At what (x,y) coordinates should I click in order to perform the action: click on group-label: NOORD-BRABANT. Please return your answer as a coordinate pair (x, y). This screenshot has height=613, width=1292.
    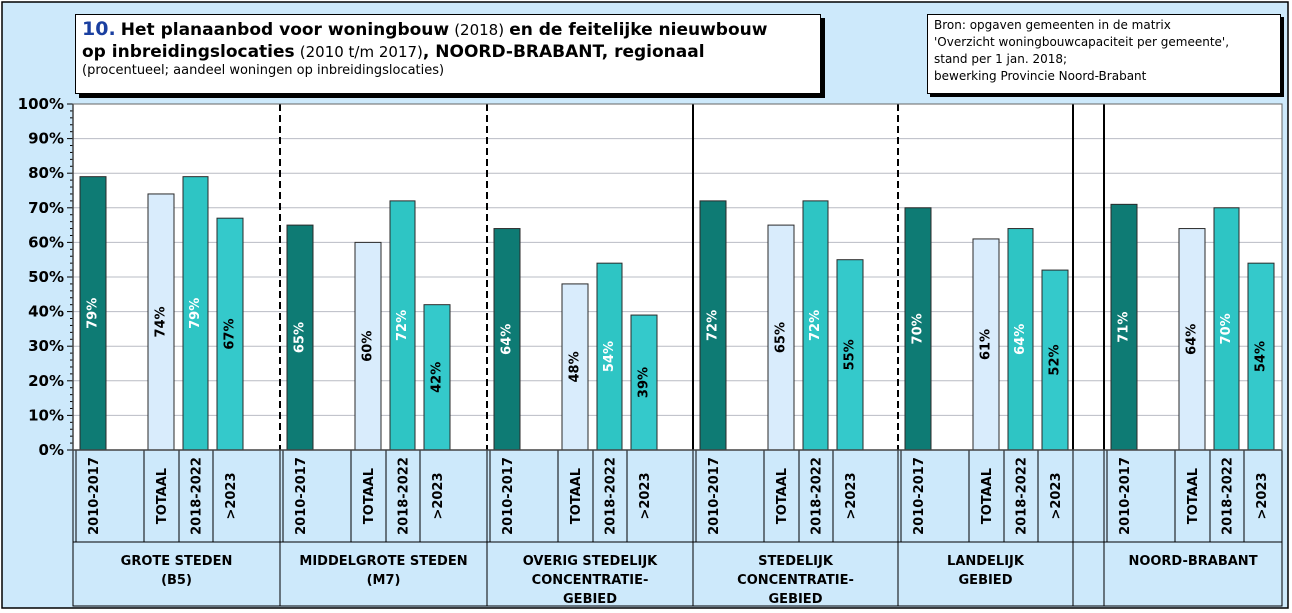
    Looking at the image, I should click on (1192, 561).